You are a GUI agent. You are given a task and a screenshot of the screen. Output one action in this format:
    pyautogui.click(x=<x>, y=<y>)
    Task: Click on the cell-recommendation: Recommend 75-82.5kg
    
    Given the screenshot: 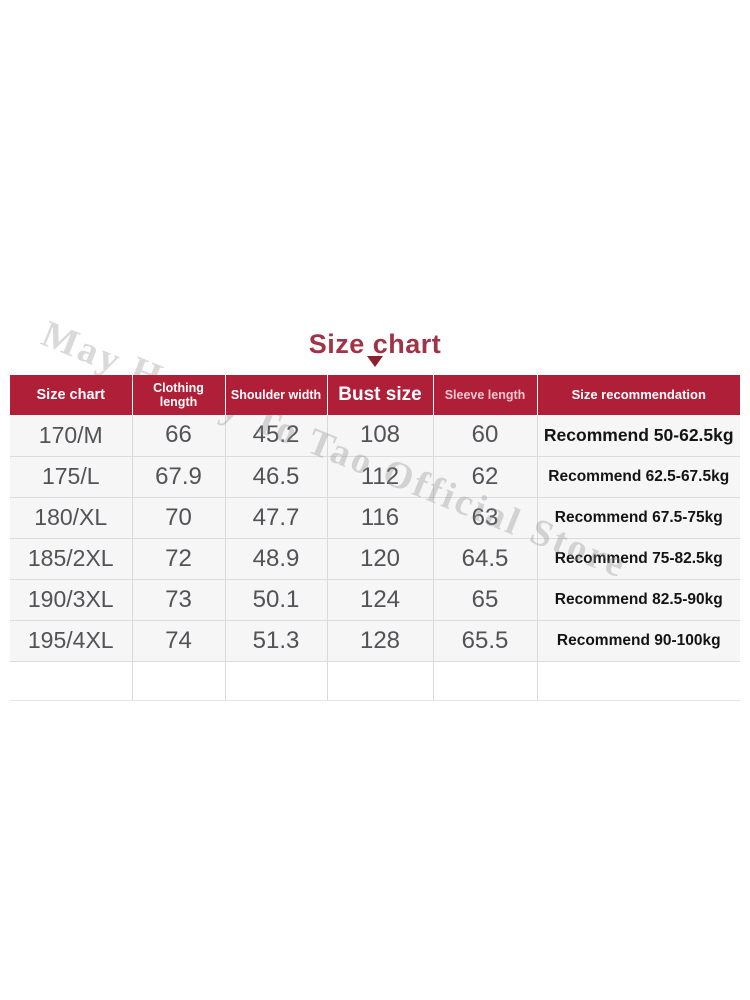 What is the action you would take?
    pyautogui.click(x=638, y=559)
    